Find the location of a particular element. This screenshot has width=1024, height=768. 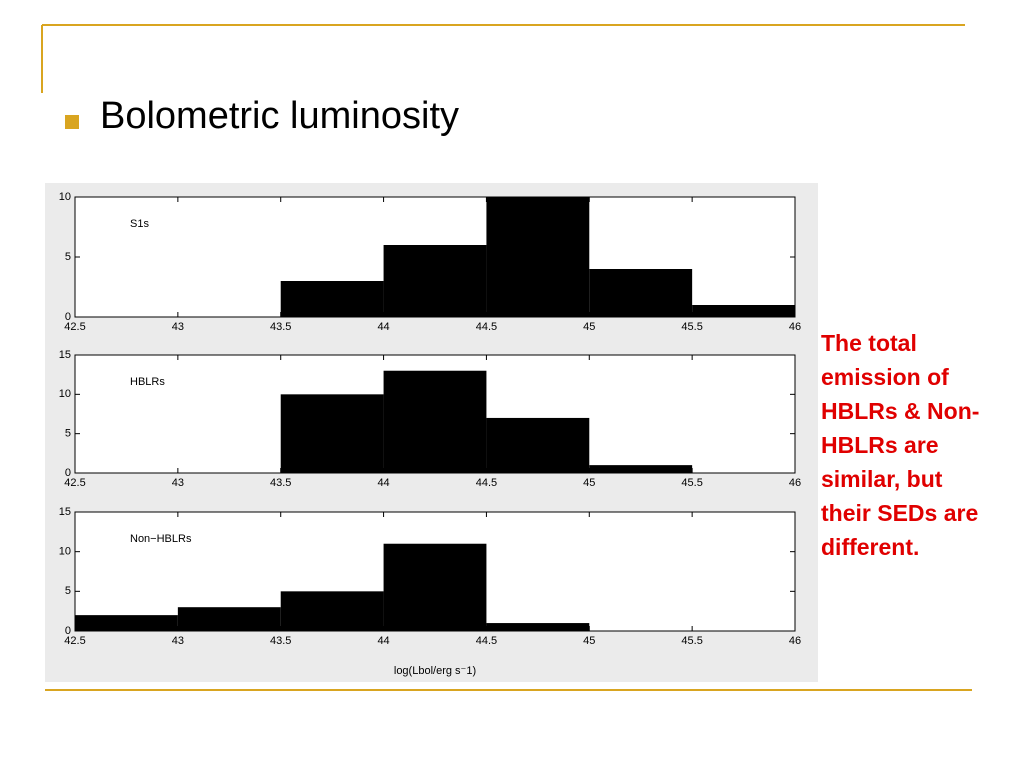

panel-label: HBLRs is located at coordinates (147, 382).